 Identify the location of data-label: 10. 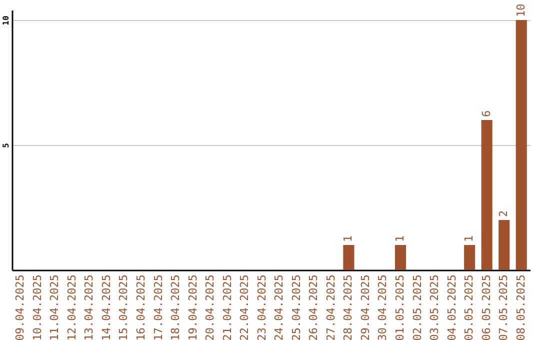
(521, 10).